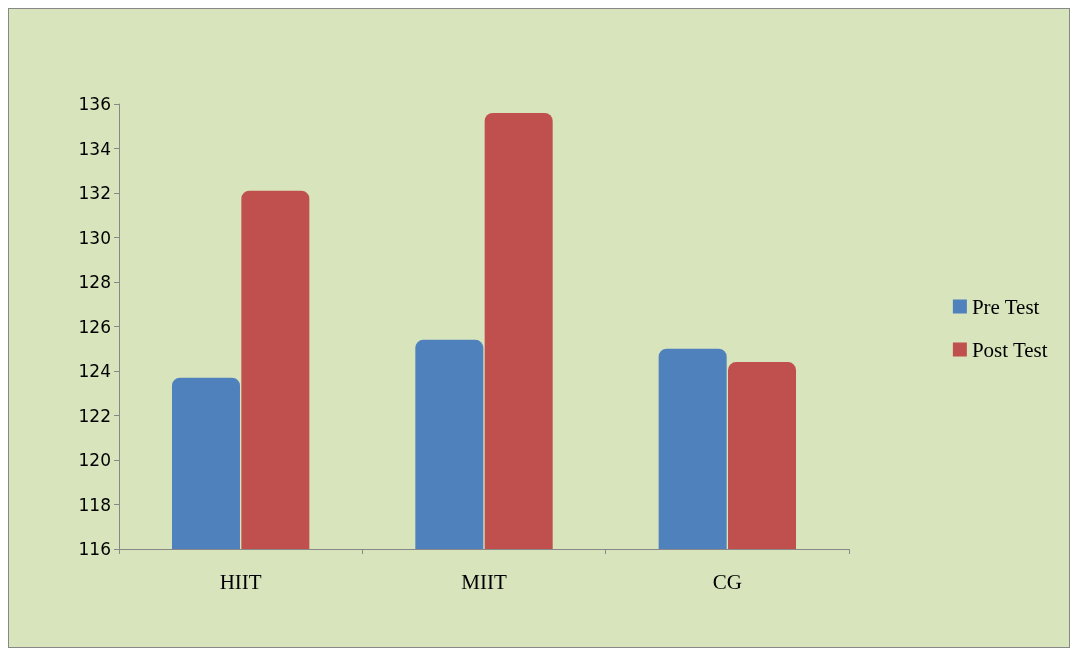  I want to click on y-tick-label: 116, so click(94, 549).